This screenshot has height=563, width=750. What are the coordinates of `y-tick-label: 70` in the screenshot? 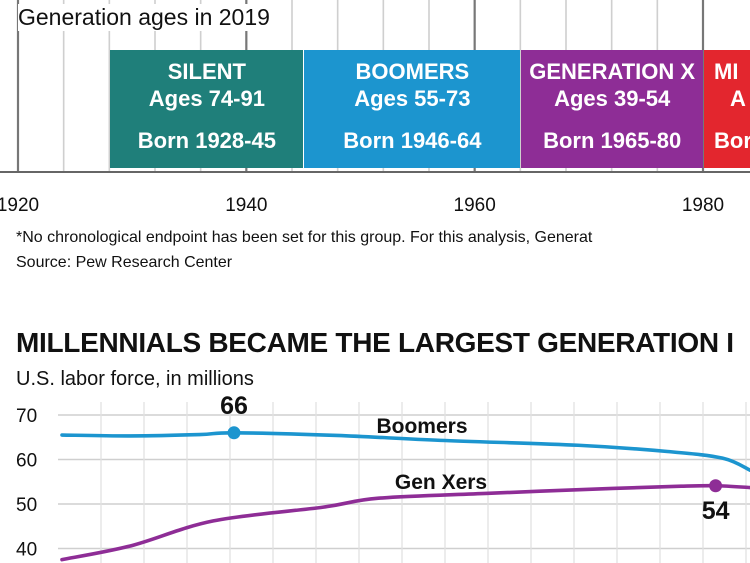 It's located at (26, 416).